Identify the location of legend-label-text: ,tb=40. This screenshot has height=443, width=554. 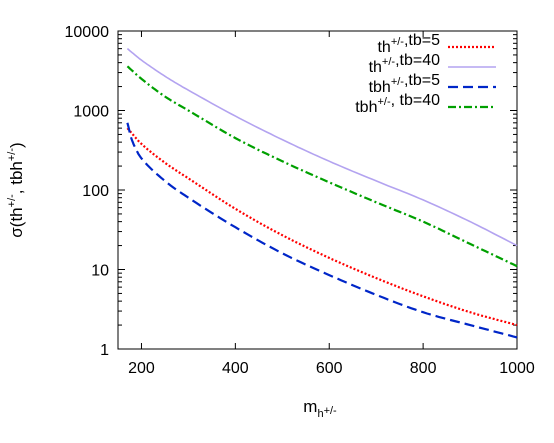
(417, 60).